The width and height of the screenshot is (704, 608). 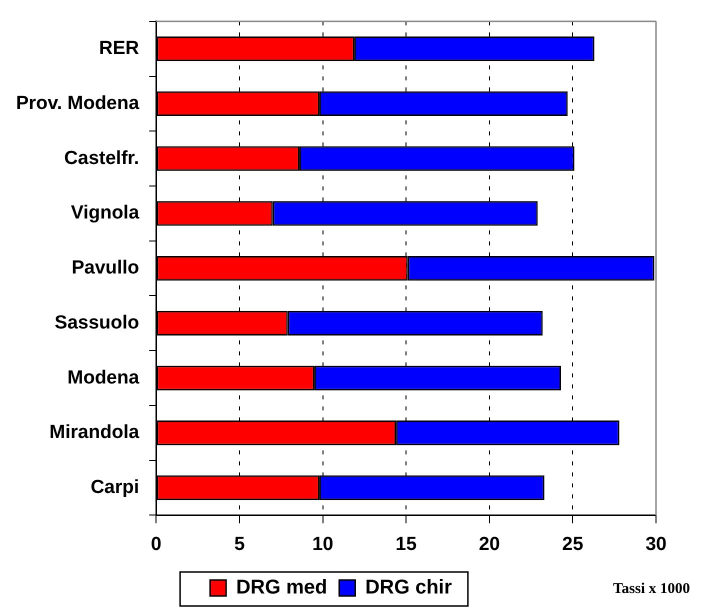 I want to click on y-tick-label: Mirandola, so click(x=94, y=433).